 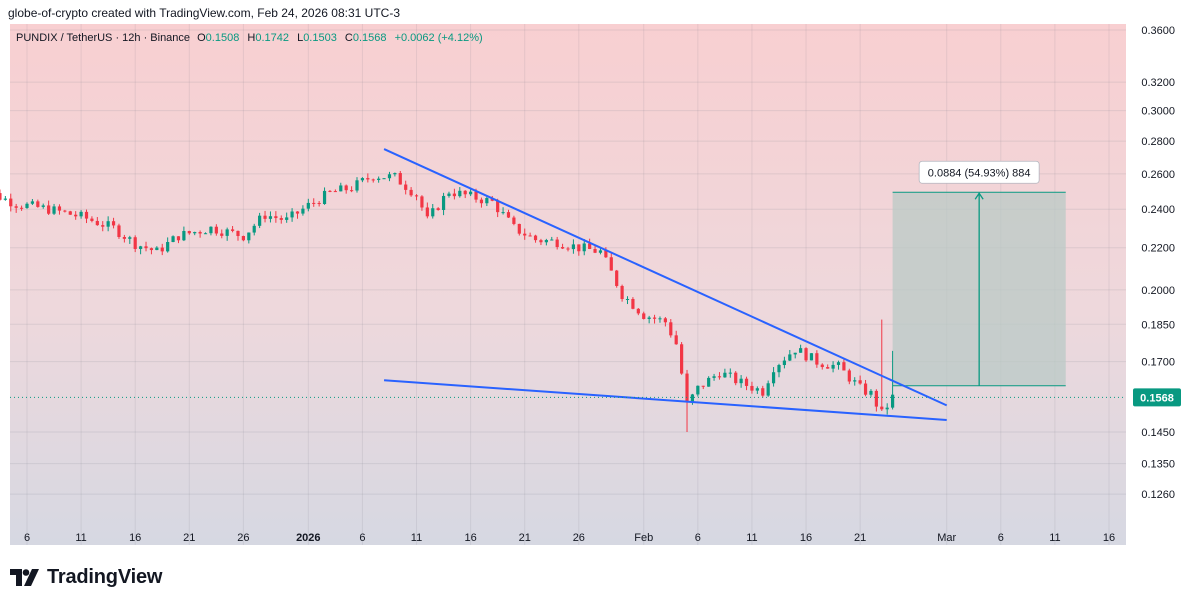 What do you see at coordinates (105, 577) in the screenshot?
I see `tradingview-logo-text: TradingView` at bounding box center [105, 577].